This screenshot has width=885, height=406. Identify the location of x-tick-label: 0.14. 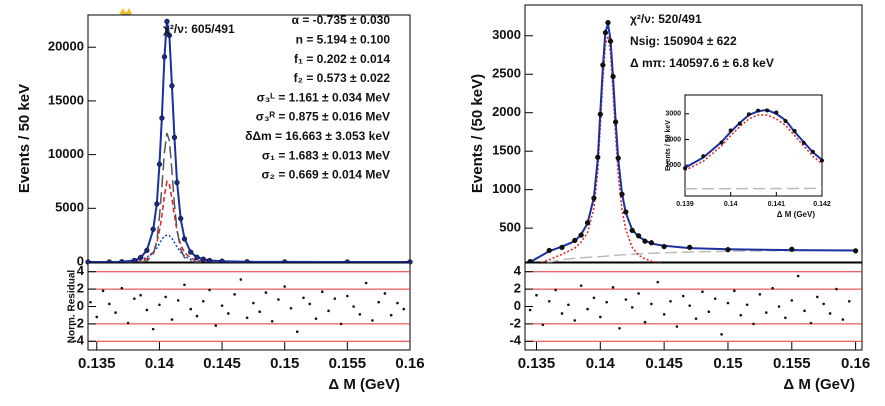
(731, 204).